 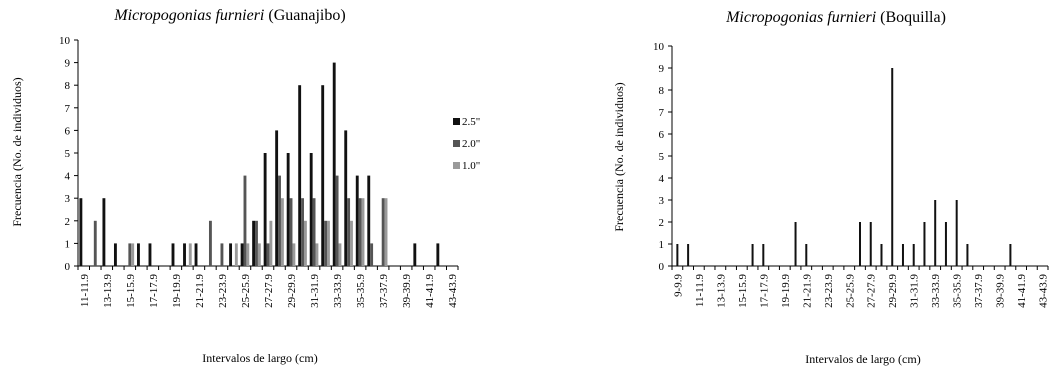 I want to click on chart1-legend-label: 2.0", so click(x=471, y=144).